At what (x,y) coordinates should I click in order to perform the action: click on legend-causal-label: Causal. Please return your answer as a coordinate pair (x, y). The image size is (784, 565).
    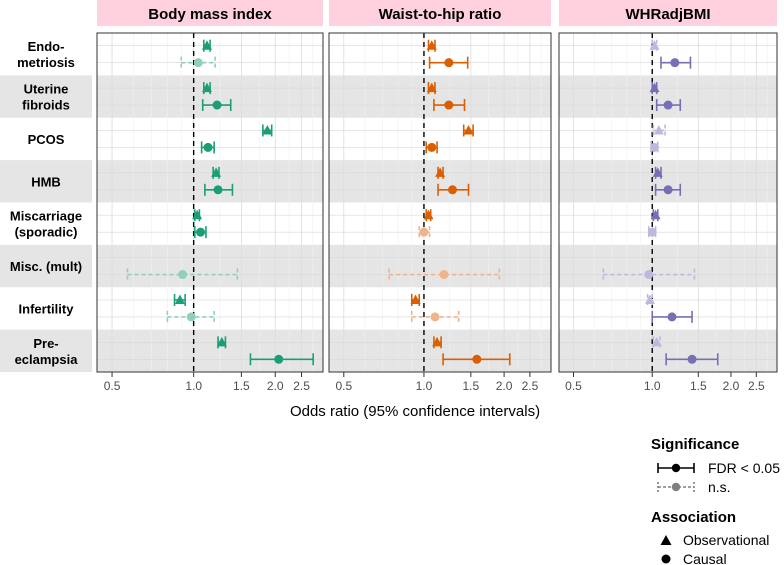
    Looking at the image, I should click on (705, 558).